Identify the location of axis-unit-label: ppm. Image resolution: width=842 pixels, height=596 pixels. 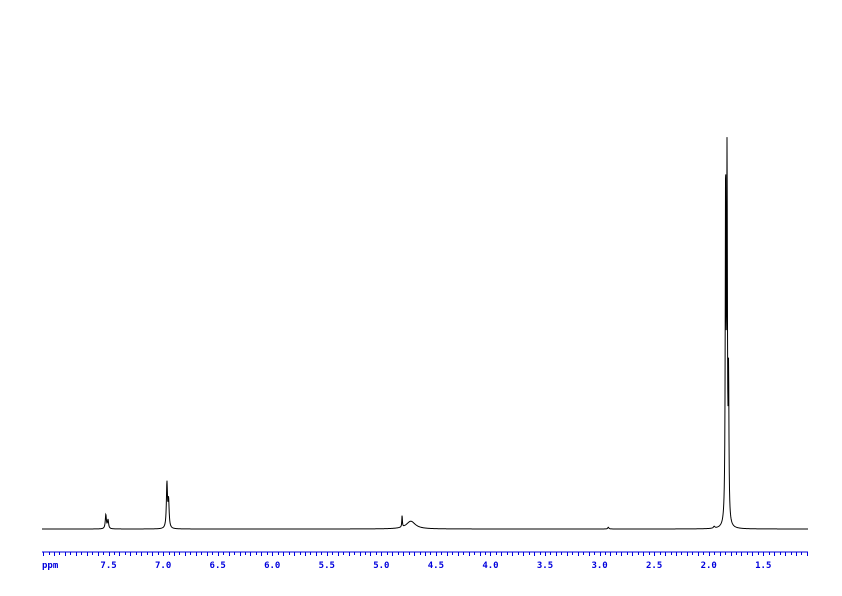
(50, 566).